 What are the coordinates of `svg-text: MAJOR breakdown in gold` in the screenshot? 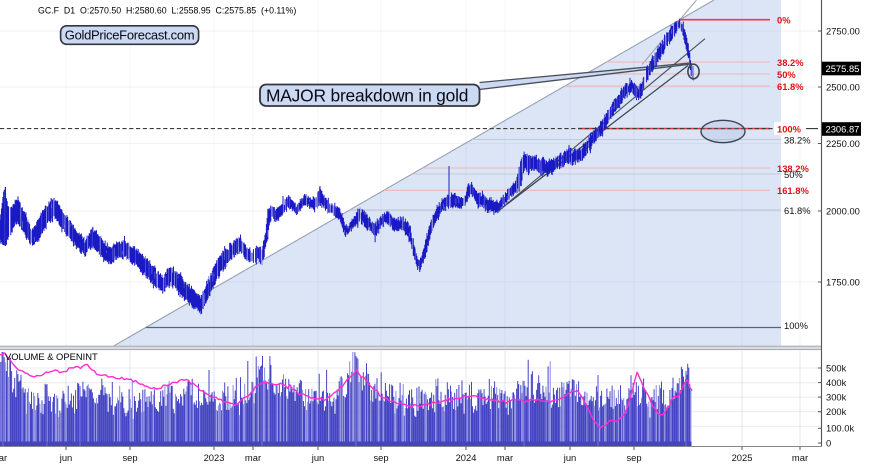 It's located at (367, 96).